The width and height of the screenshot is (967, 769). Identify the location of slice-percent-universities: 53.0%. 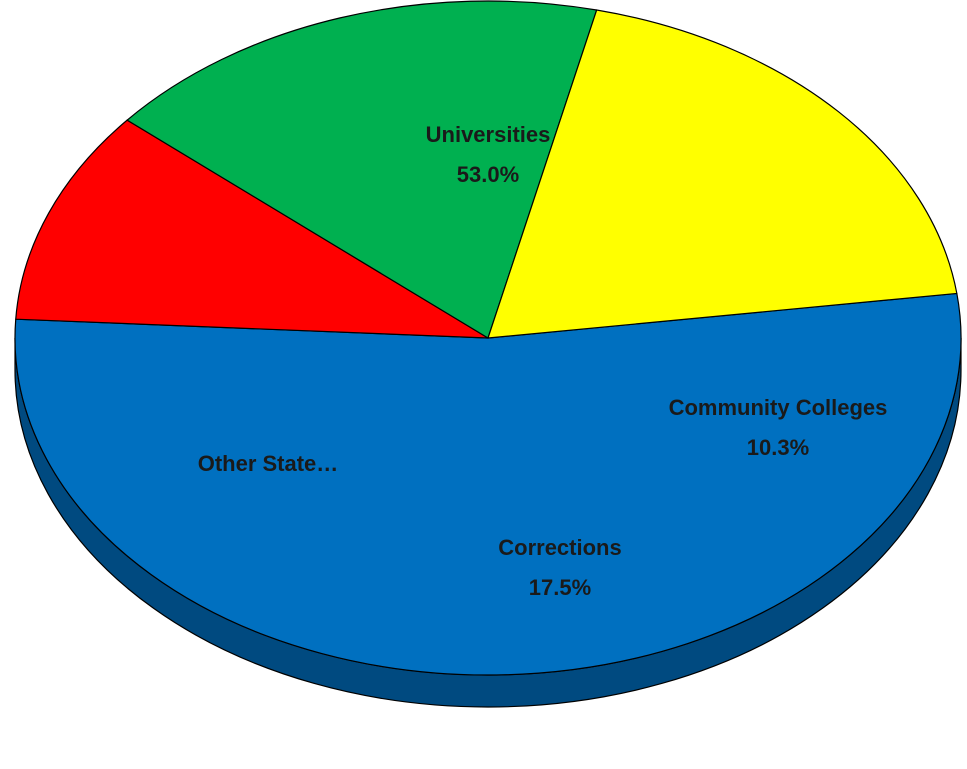
(488, 174).